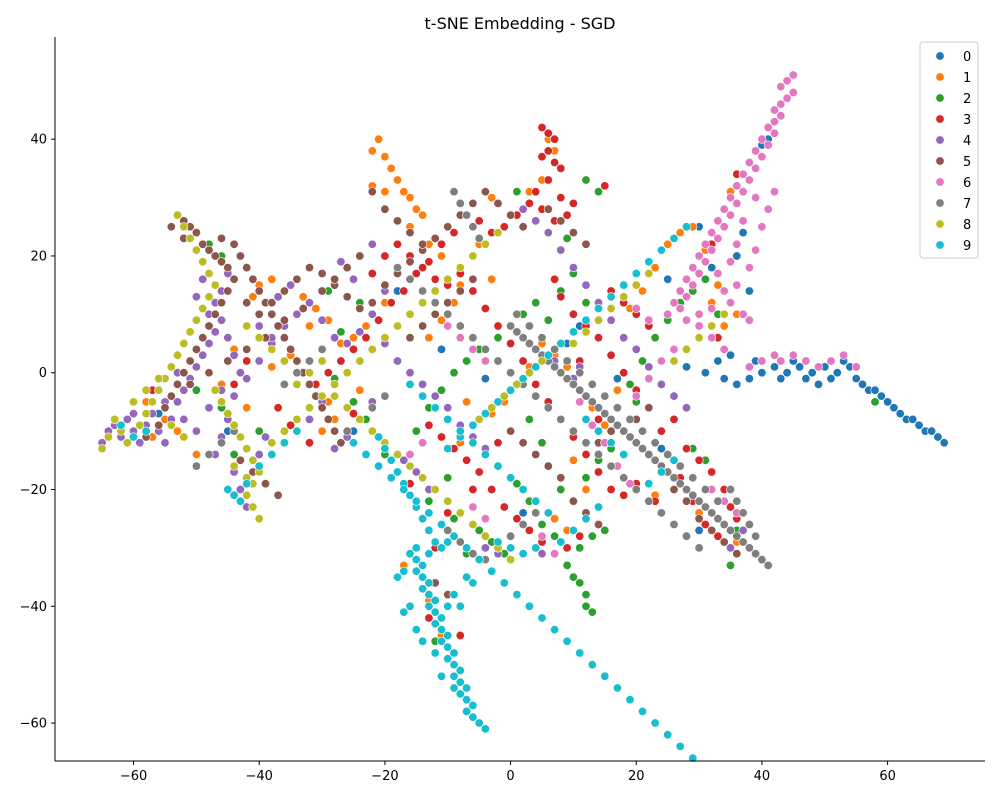 This screenshot has width=1000, height=804. What do you see at coordinates (33, 490) in the screenshot?
I see `y-tick-label: −20` at bounding box center [33, 490].